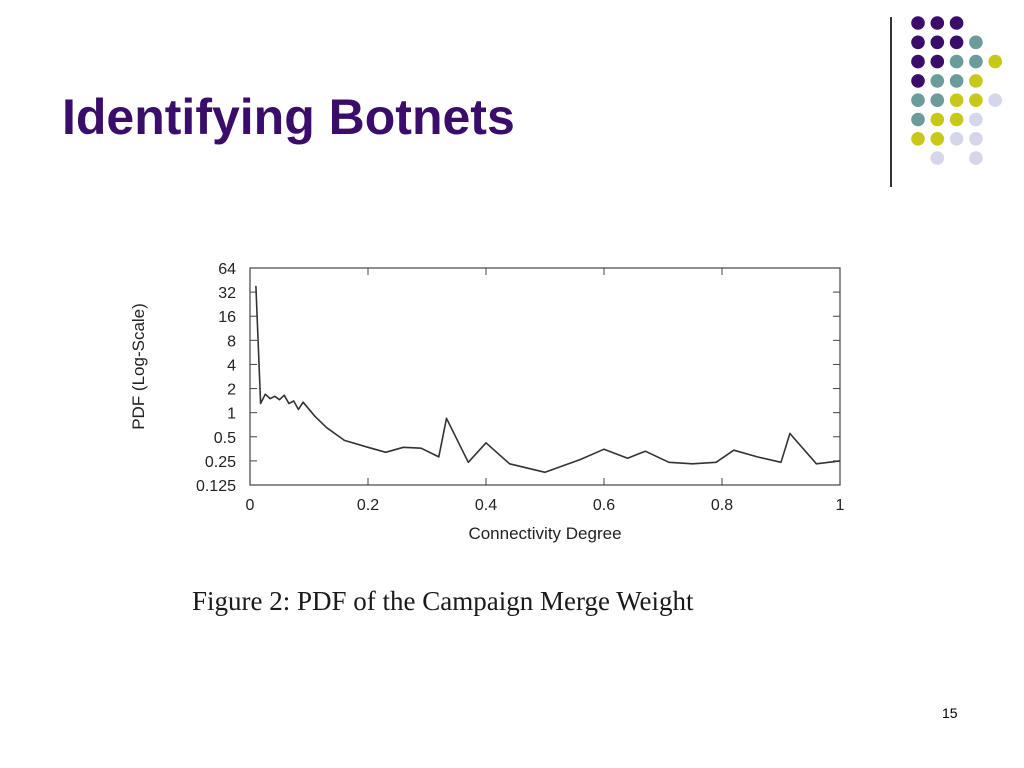 The width and height of the screenshot is (1024, 768). What do you see at coordinates (227, 317) in the screenshot?
I see `y-tick-label: 16` at bounding box center [227, 317].